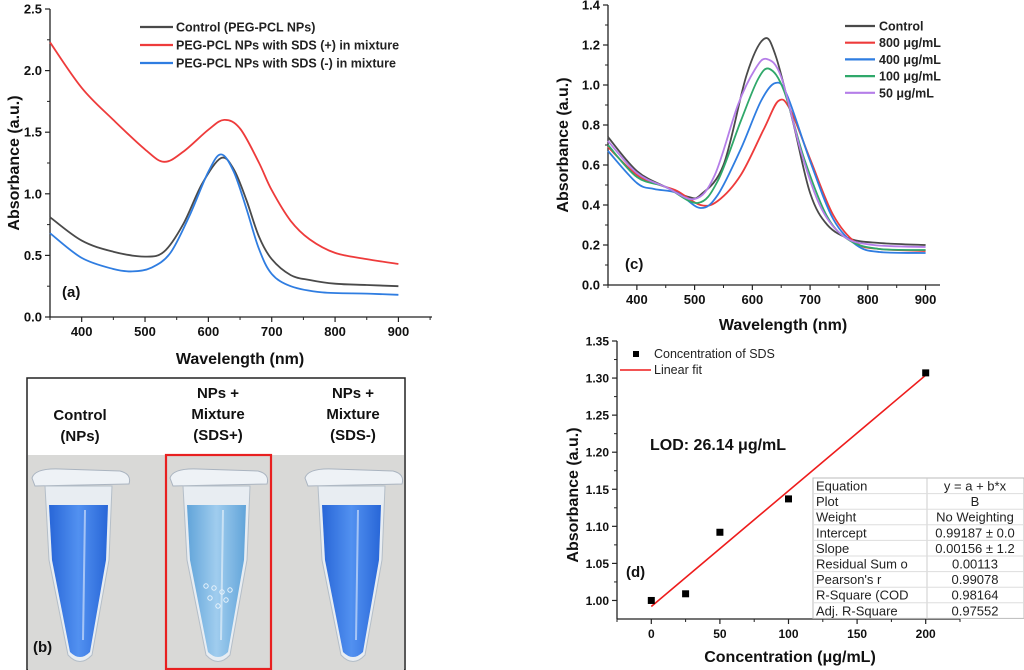  I want to click on tube-label-line: Control, so click(79, 415).